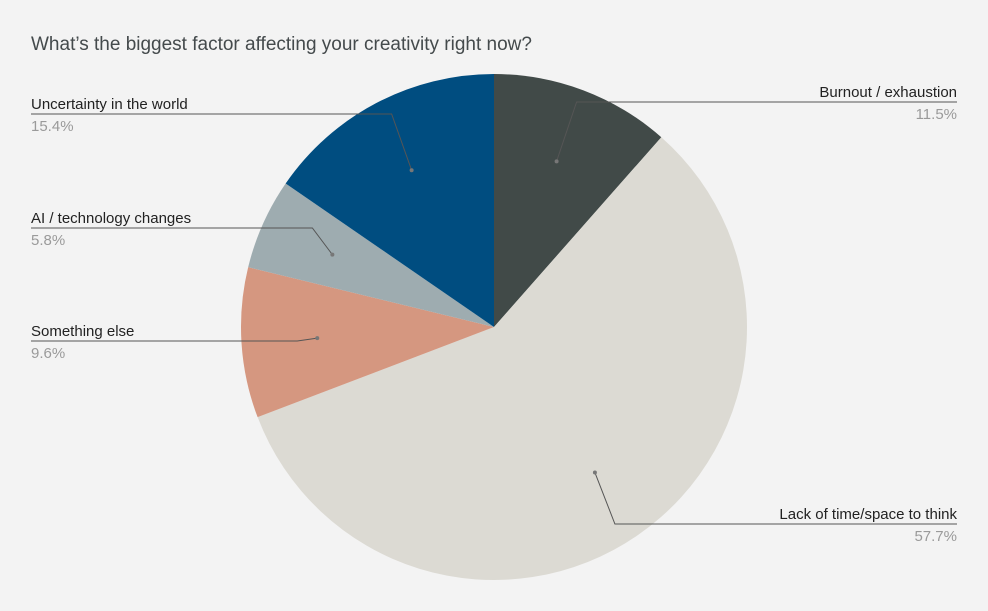 The height and width of the screenshot is (611, 988). What do you see at coordinates (936, 114) in the screenshot?
I see `slice-value-burnout-exhaustion: 11.5%` at bounding box center [936, 114].